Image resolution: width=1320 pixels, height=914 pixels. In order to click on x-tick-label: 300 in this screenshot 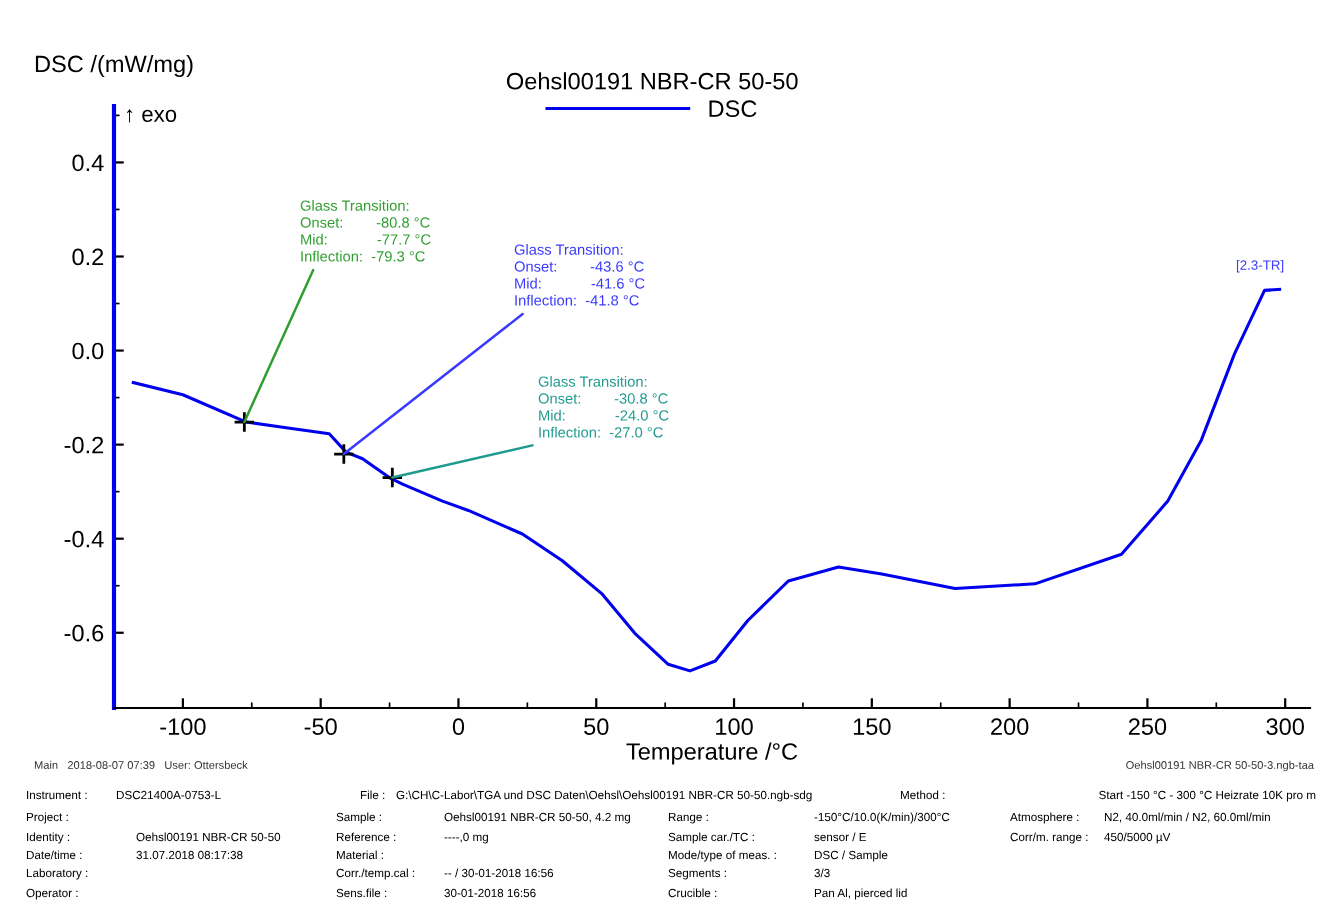, I will do `click(1285, 727)`.